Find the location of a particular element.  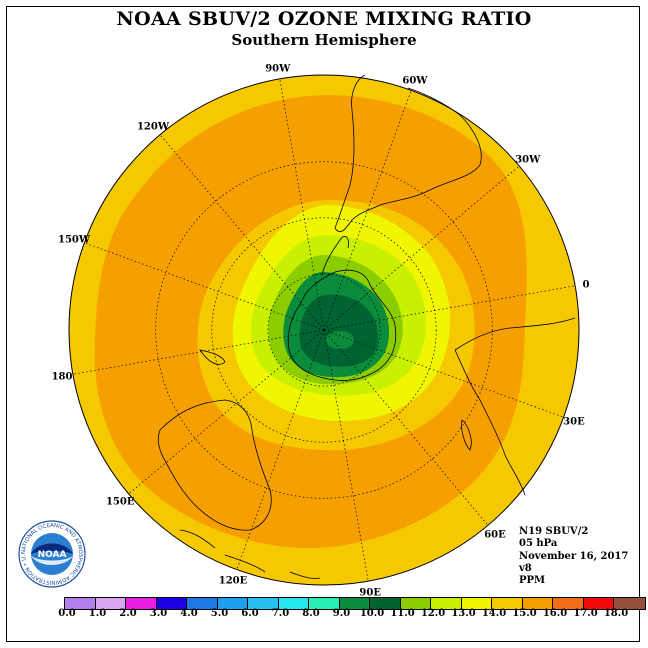

colorbar is located at coordinates (355, 603).